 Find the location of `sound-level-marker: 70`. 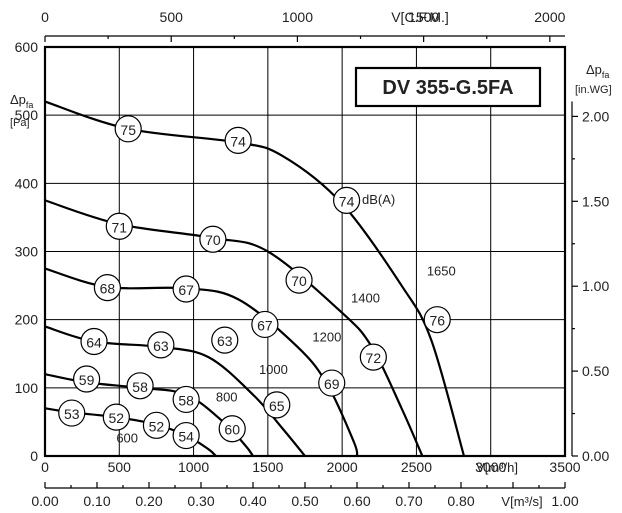

sound-level-marker: 70 is located at coordinates (299, 280).